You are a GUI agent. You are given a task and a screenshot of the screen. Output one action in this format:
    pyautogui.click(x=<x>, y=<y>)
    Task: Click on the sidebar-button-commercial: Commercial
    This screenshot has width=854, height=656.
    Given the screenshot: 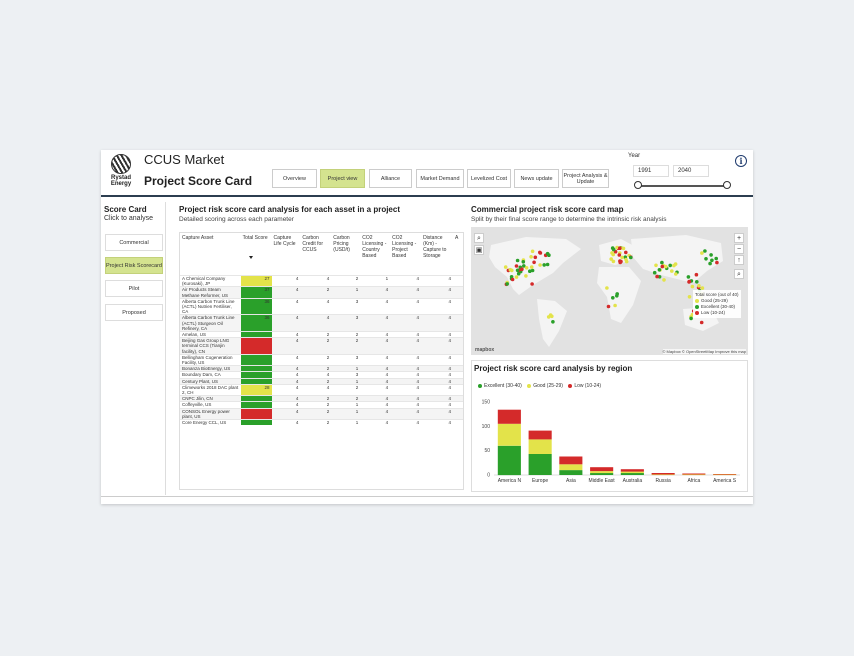 What is the action you would take?
    pyautogui.click(x=134, y=242)
    